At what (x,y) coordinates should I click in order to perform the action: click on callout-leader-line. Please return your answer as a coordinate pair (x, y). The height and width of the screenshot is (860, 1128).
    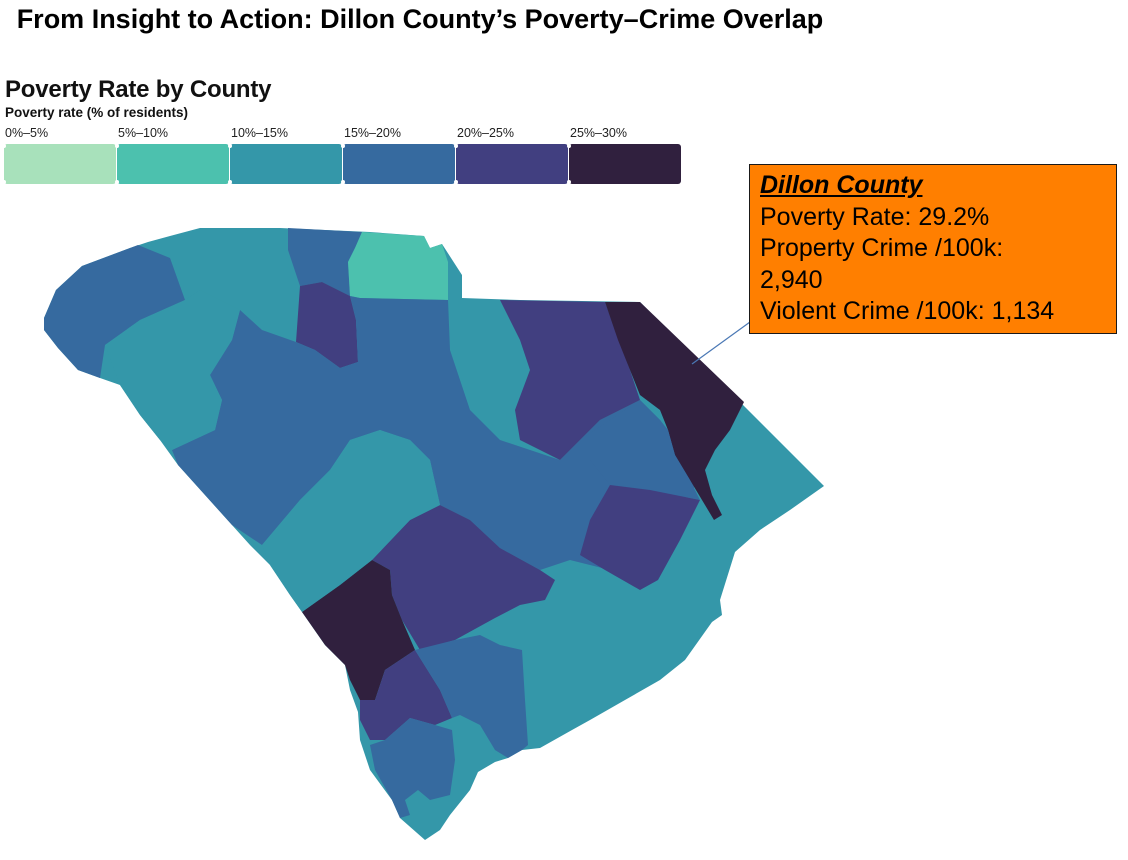
    Looking at the image, I should click on (721, 343).